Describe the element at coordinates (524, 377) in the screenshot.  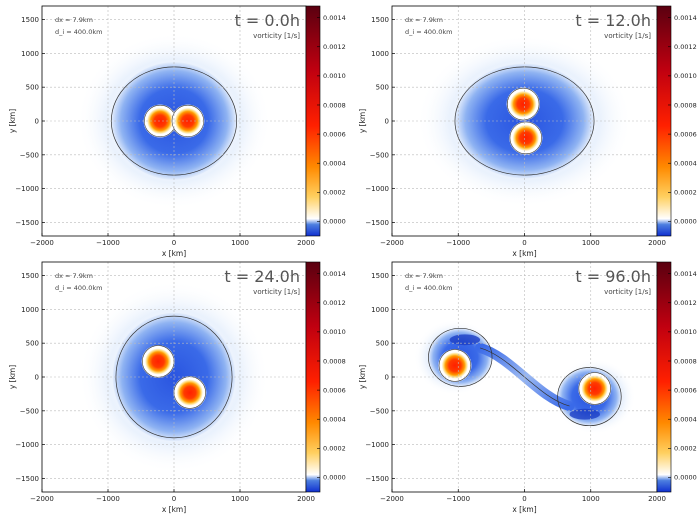
I see `vorticity-field` at that location.